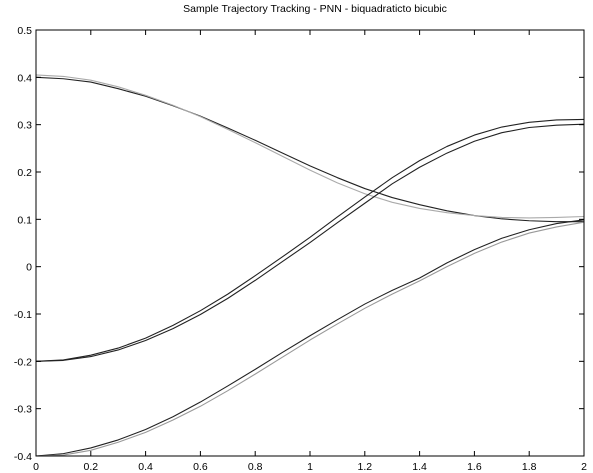 The image size is (593, 473). I want to click on y-tick-label: 0.3, so click(24, 126).